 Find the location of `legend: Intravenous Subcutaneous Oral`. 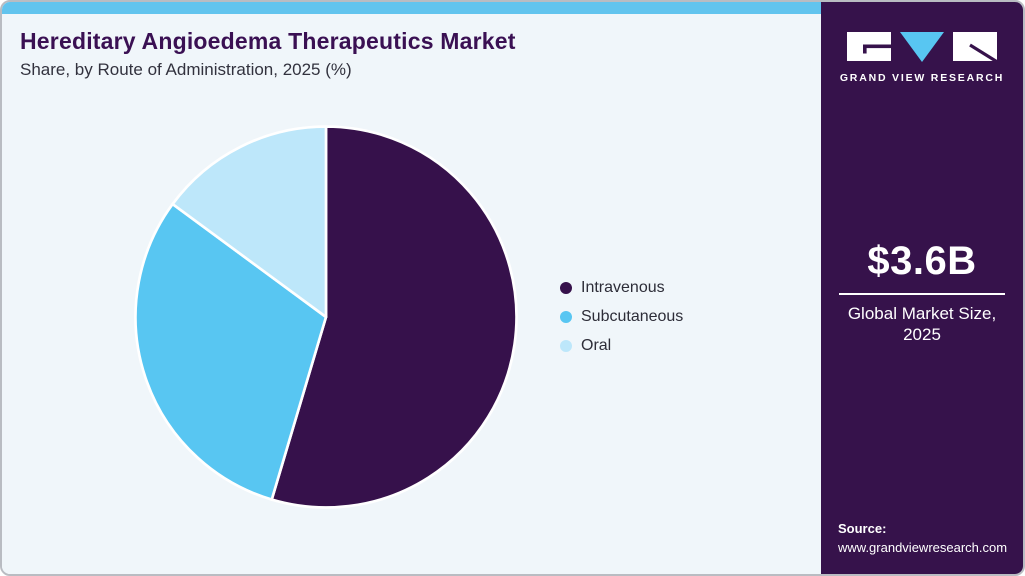

legend: Intravenous Subcutaneous Oral is located at coordinates (621, 317).